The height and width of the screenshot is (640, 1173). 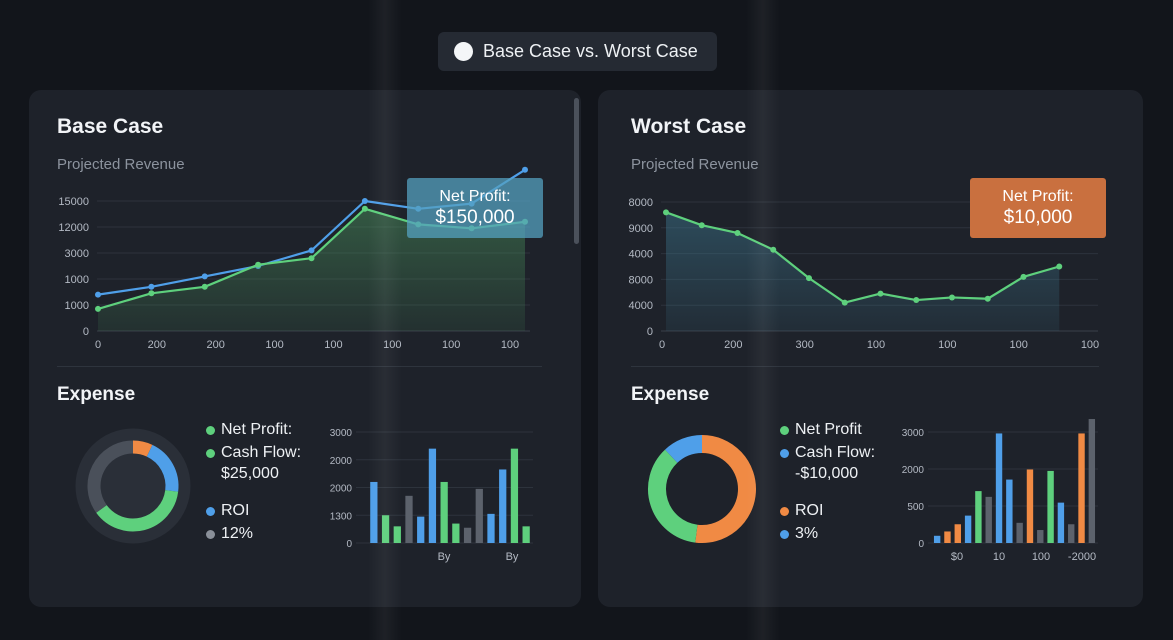 What do you see at coordinates (999, 557) in the screenshot?
I see `x-tick-label: 10` at bounding box center [999, 557].